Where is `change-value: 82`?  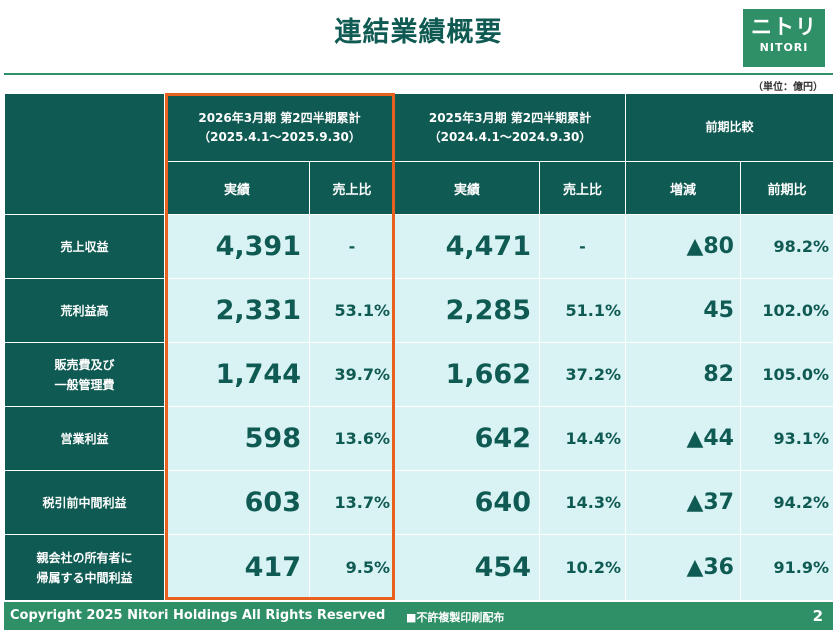 change-value: 82 is located at coordinates (683, 374).